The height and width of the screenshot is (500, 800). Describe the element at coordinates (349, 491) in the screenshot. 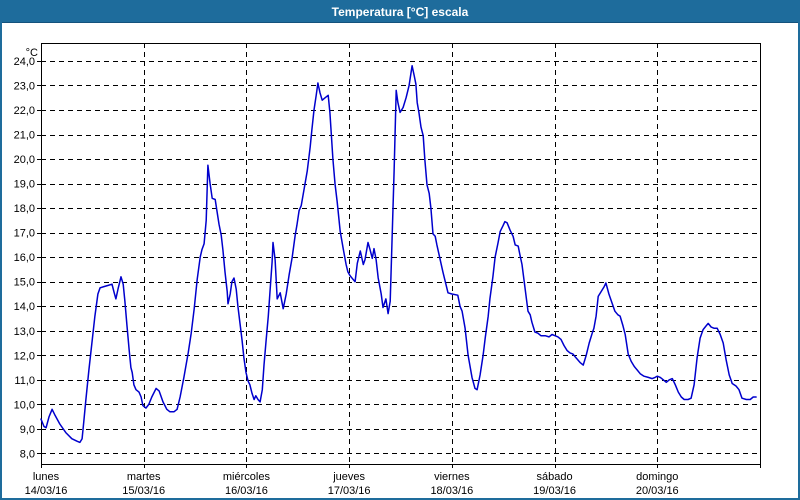

I see `x-day-date-label: 17/03/16` at that location.